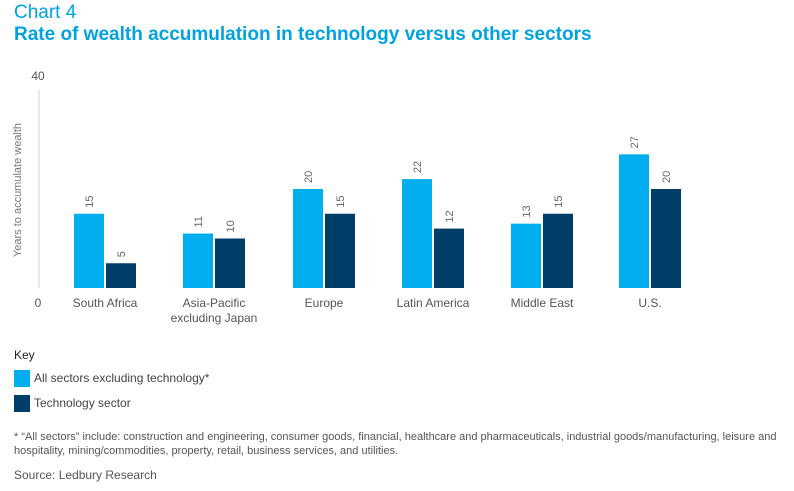 The image size is (794, 491). What do you see at coordinates (308, 238) in the screenshot?
I see `bar-europe-all-sectors` at bounding box center [308, 238].